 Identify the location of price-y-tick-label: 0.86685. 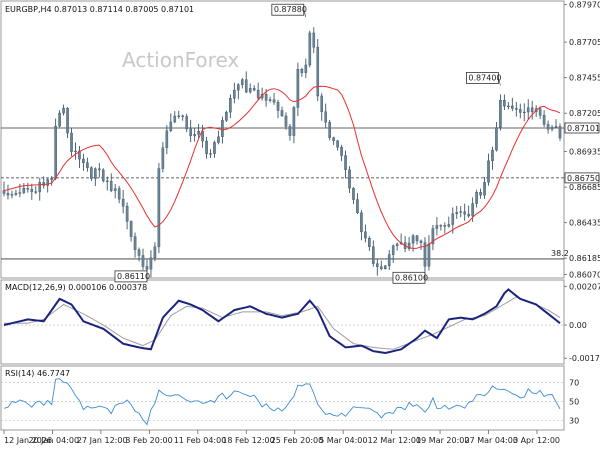
(584, 187).